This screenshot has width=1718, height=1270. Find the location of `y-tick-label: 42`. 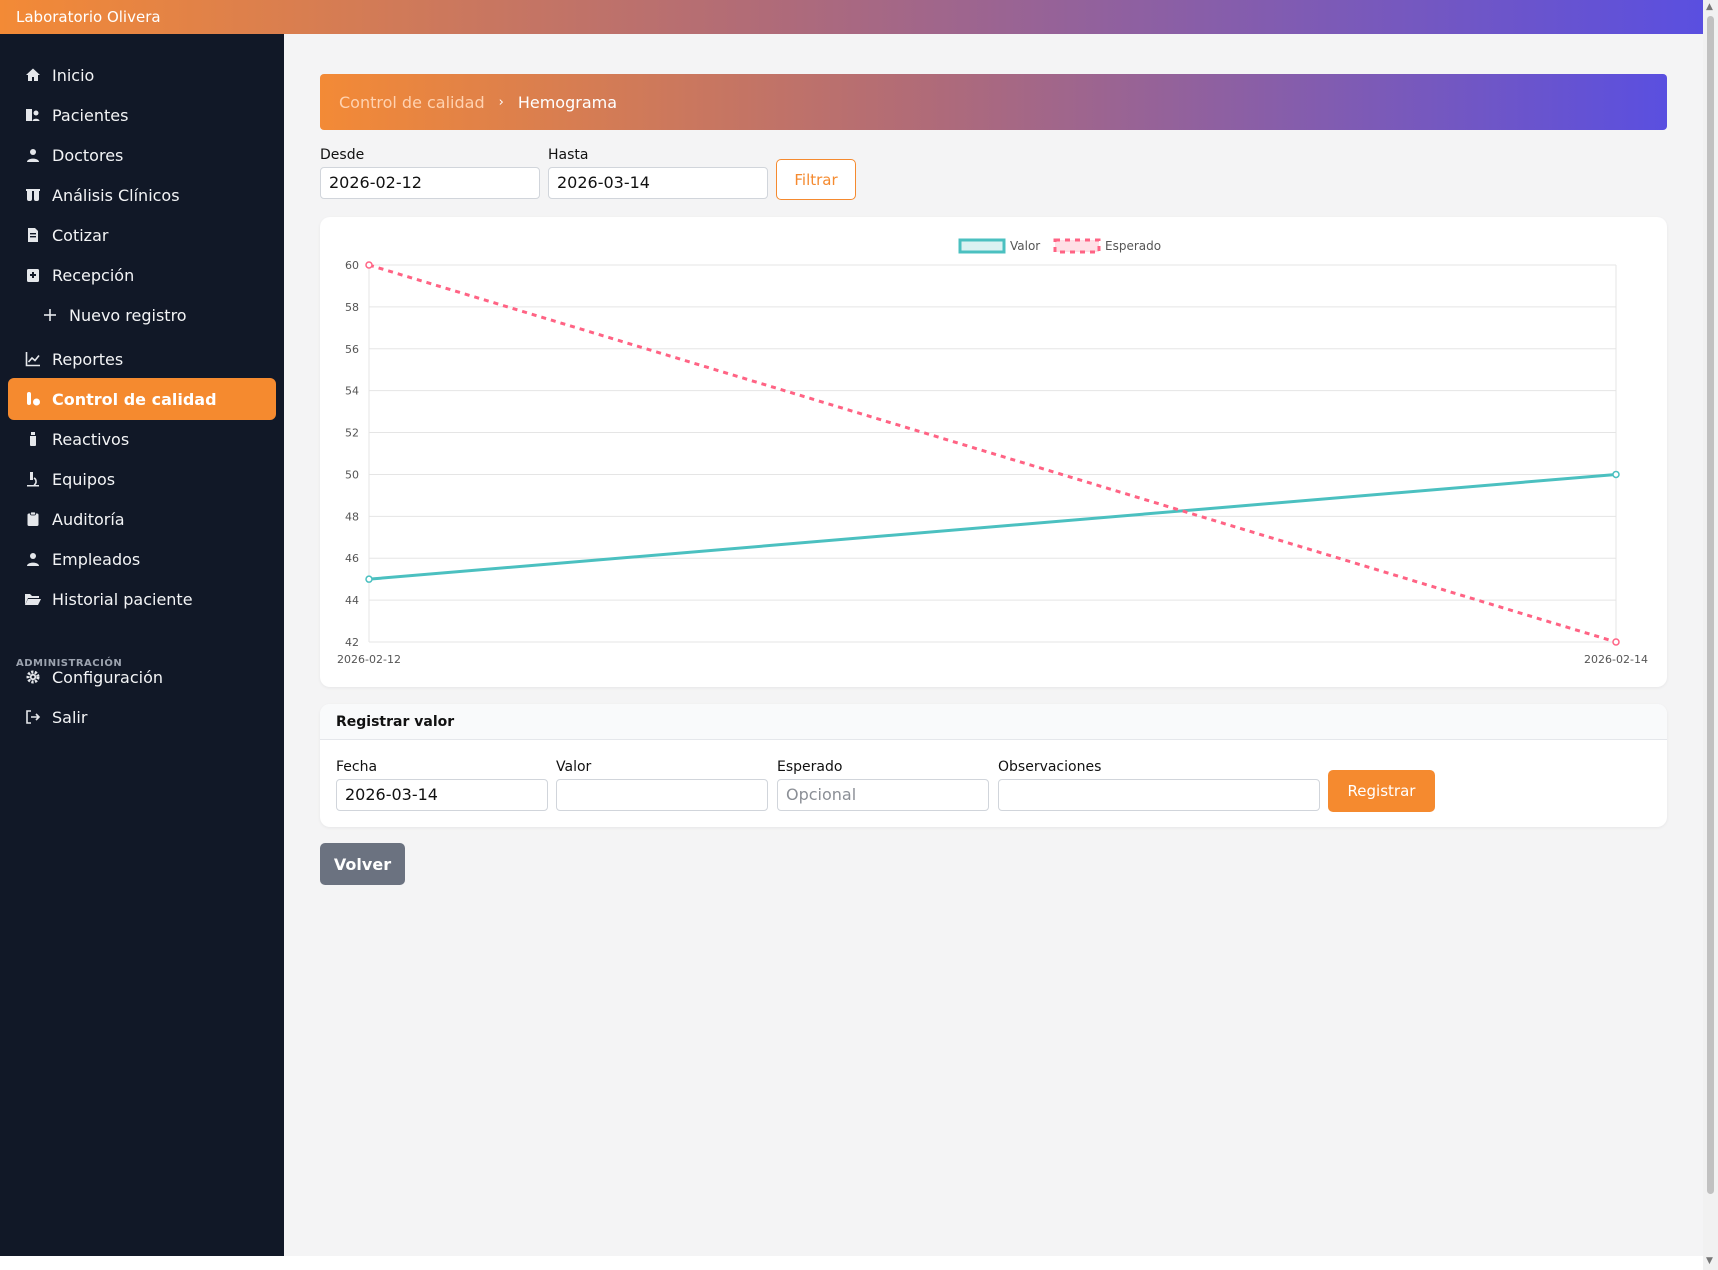

y-tick-label: 42 is located at coordinates (352, 642).